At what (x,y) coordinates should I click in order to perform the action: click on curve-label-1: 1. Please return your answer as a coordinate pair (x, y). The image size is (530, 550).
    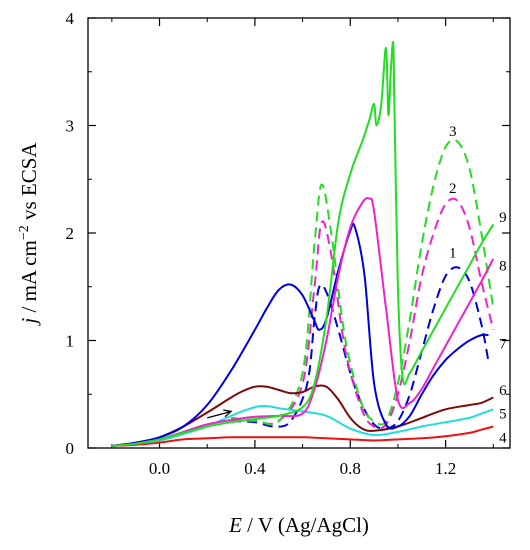
    Looking at the image, I should click on (453, 253).